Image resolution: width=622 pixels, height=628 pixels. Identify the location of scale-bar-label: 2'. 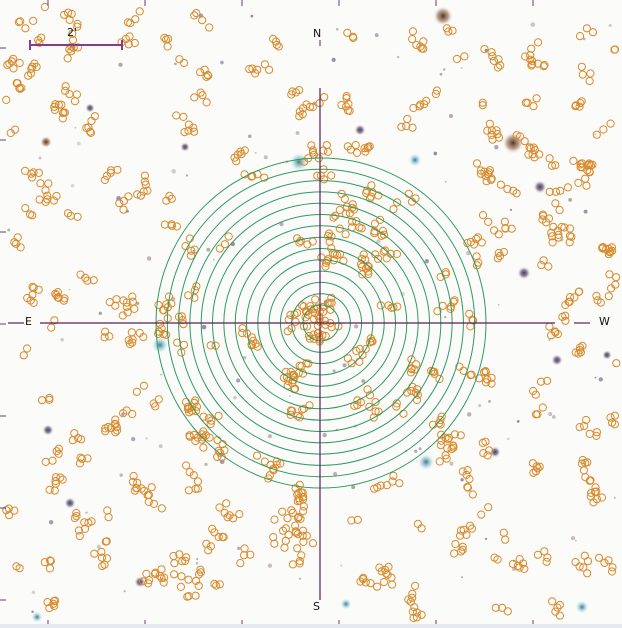
(72, 32).